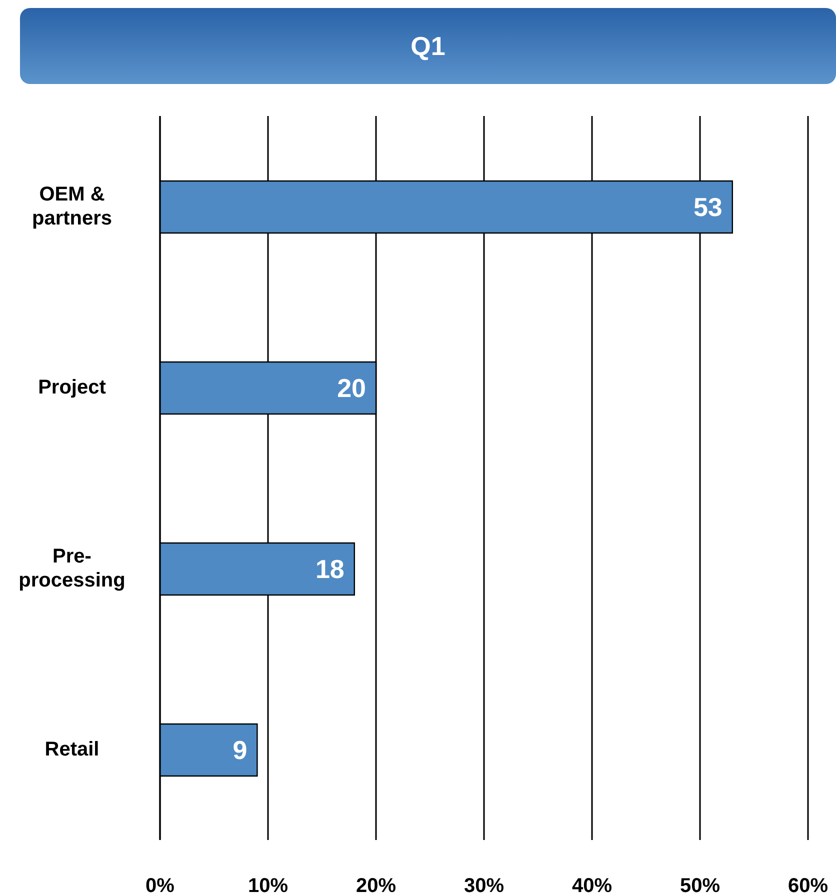 The image size is (836, 893). What do you see at coordinates (268, 884) in the screenshot?
I see `x-tick-label: 10%` at bounding box center [268, 884].